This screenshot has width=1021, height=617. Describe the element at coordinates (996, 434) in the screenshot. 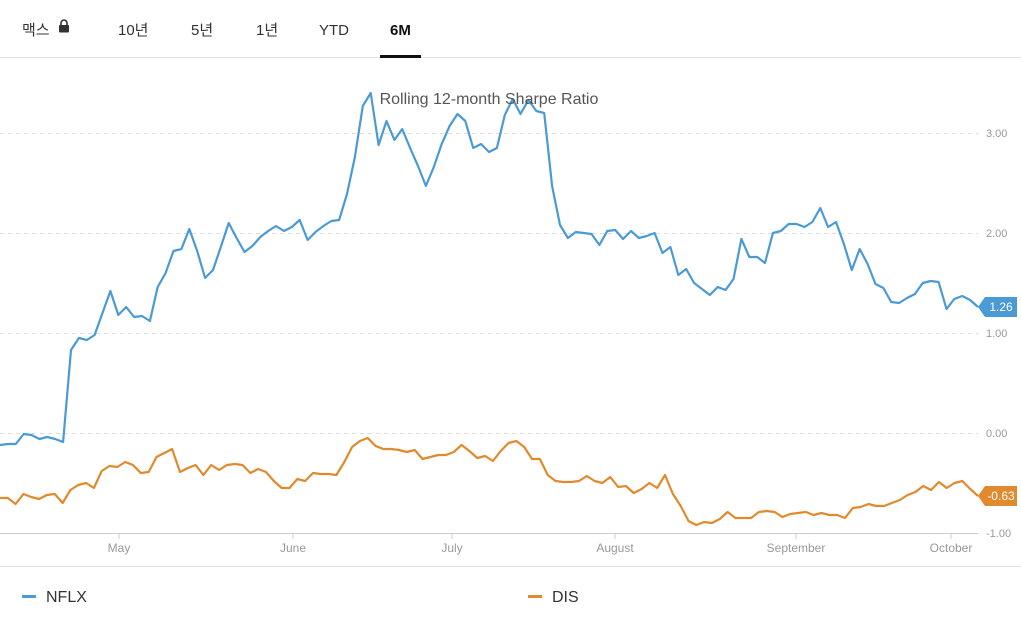

I see `y-tick-label: 0.00` at that location.